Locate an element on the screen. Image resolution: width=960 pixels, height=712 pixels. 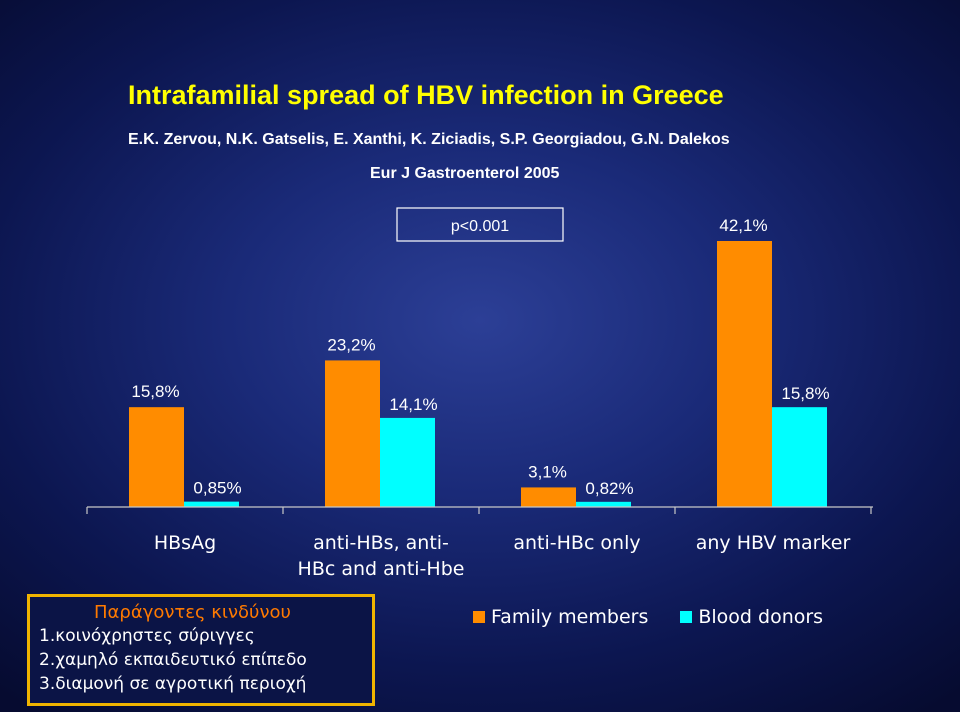
p-value-label: p<0.001 is located at coordinates (480, 226).